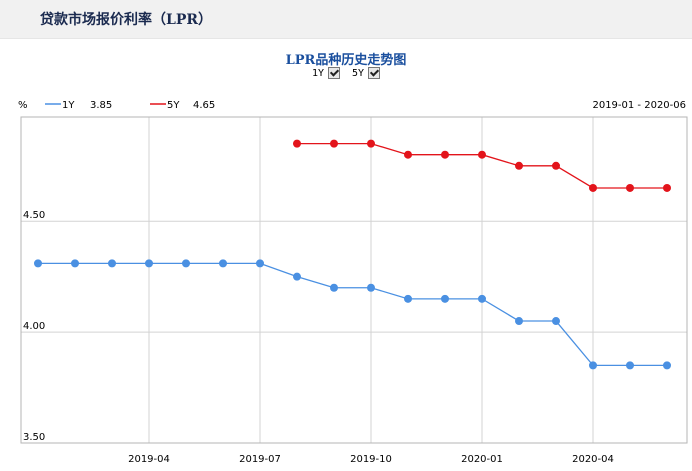 Image resolution: width=692 pixels, height=471 pixels. Describe the element at coordinates (482, 459) in the screenshot. I see `x-tick-label: 2020-01` at that location.